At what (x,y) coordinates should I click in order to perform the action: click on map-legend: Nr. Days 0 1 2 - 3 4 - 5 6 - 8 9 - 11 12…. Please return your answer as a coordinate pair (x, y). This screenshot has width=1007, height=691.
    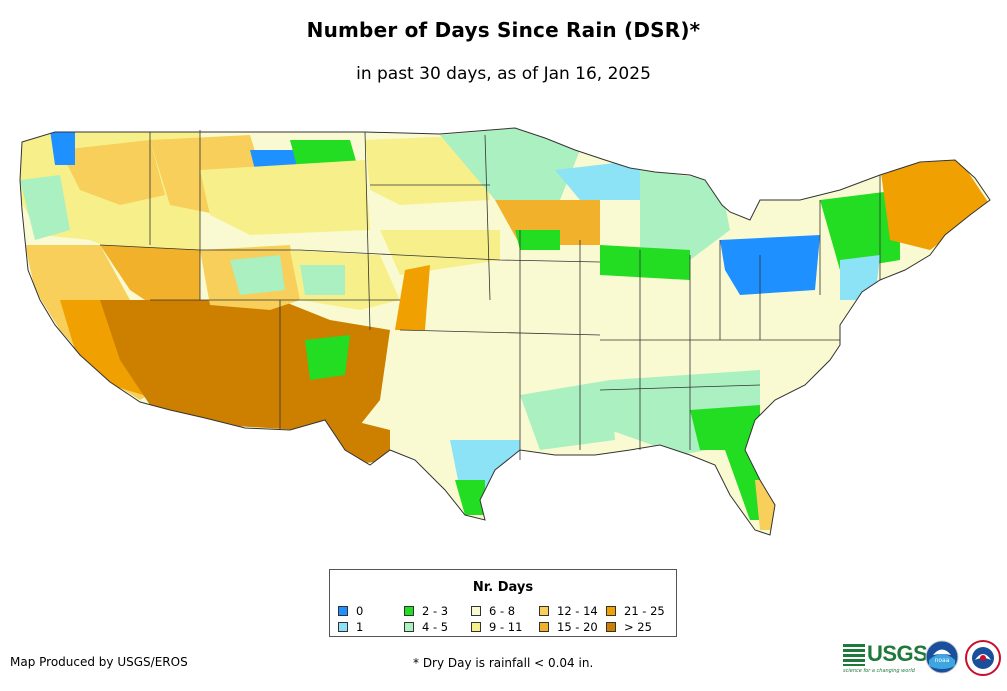
    Looking at the image, I should click on (503, 603).